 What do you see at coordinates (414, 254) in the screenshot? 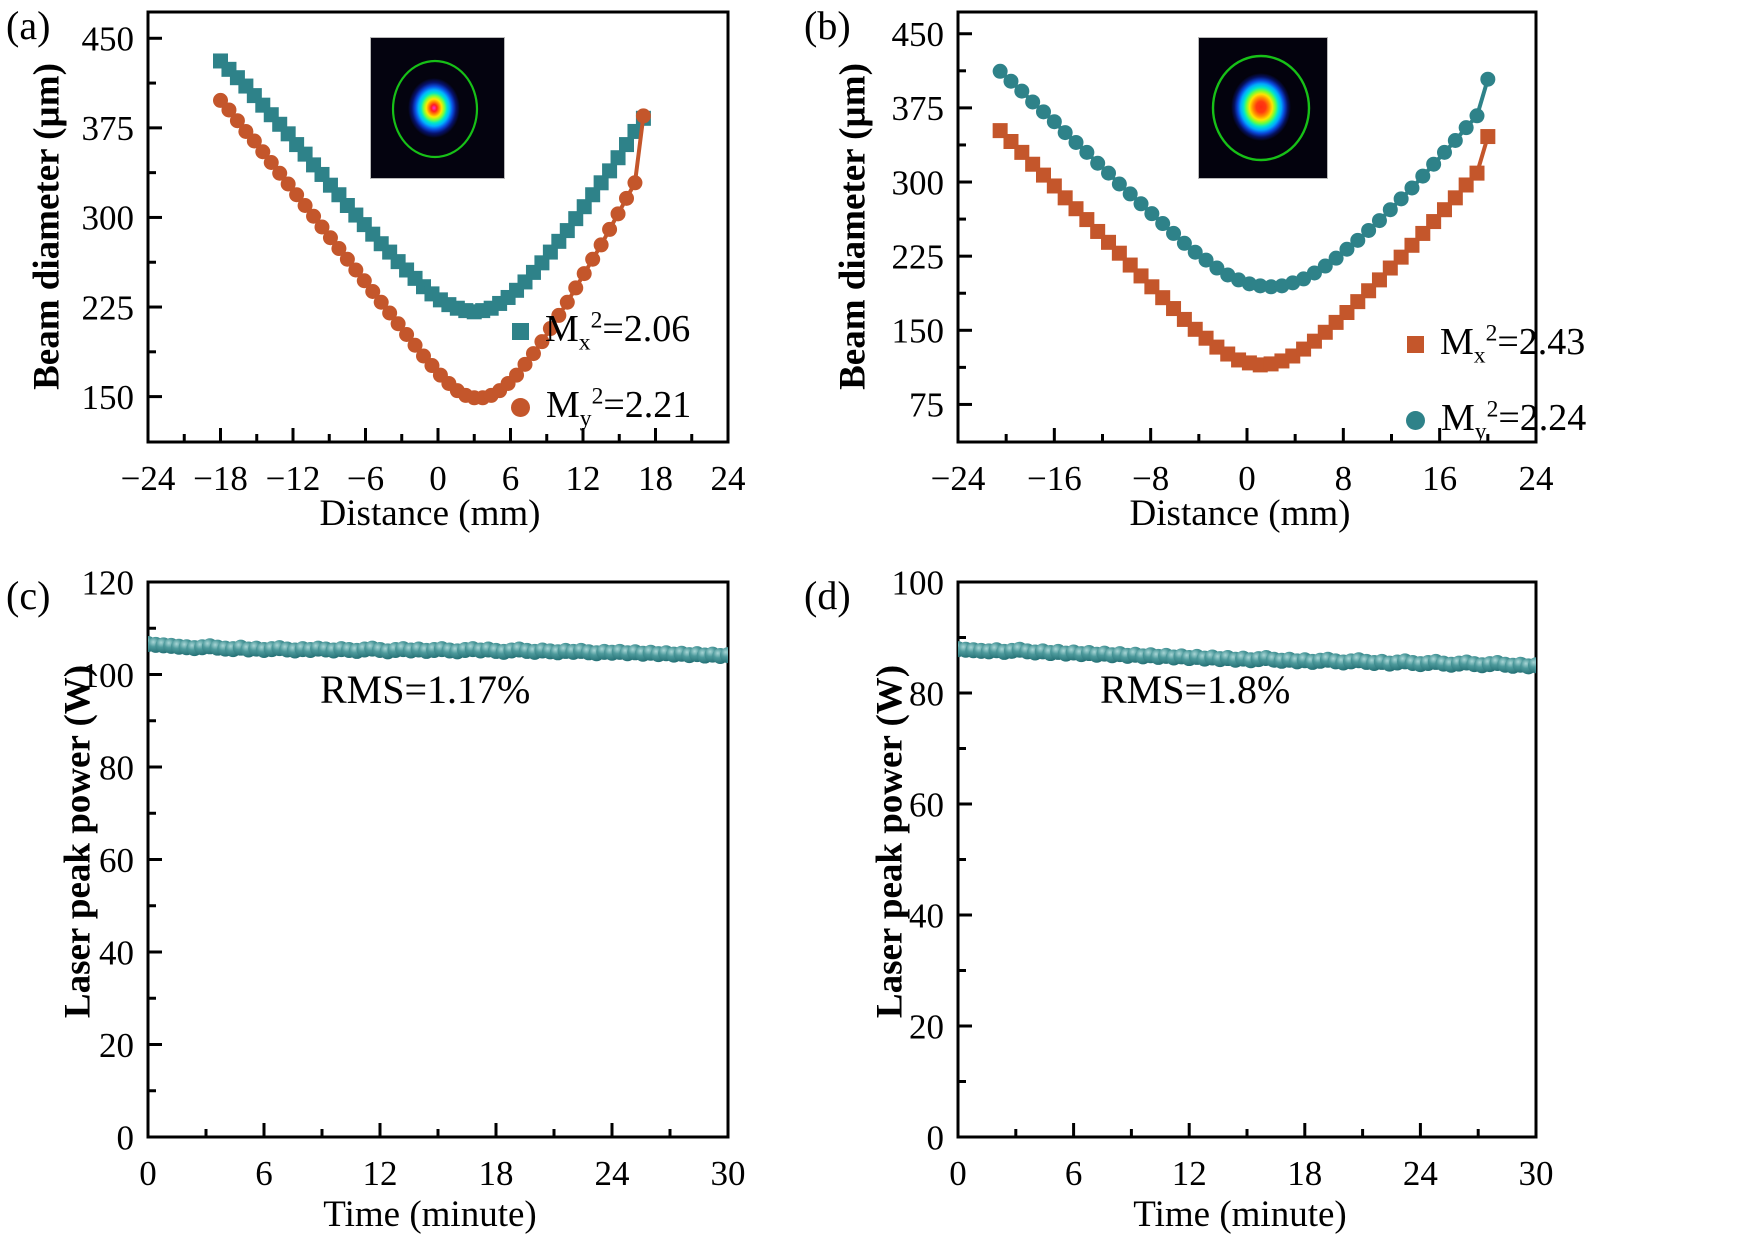
I see `panel-a-plot: −24 −18 −12 −6 0 6 12 18 24 150 225 300 375 450` at bounding box center [414, 254].